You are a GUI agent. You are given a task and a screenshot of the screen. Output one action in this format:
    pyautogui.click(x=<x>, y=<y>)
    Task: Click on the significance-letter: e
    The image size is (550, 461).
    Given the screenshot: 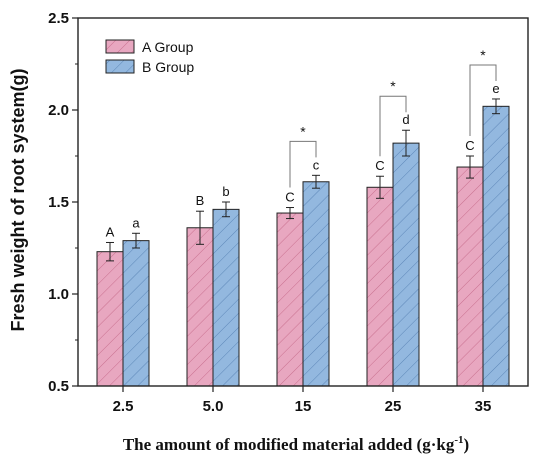 What is the action you would take?
    pyautogui.click(x=495, y=88)
    